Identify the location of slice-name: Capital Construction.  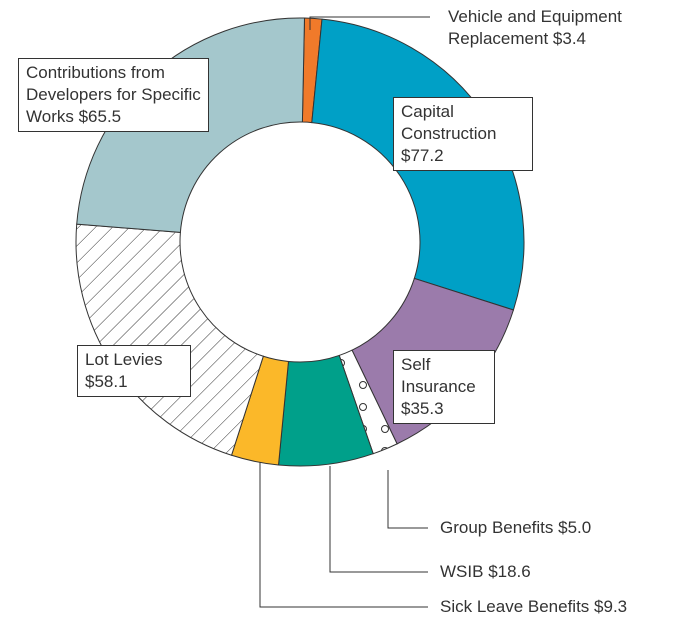
(449, 122).